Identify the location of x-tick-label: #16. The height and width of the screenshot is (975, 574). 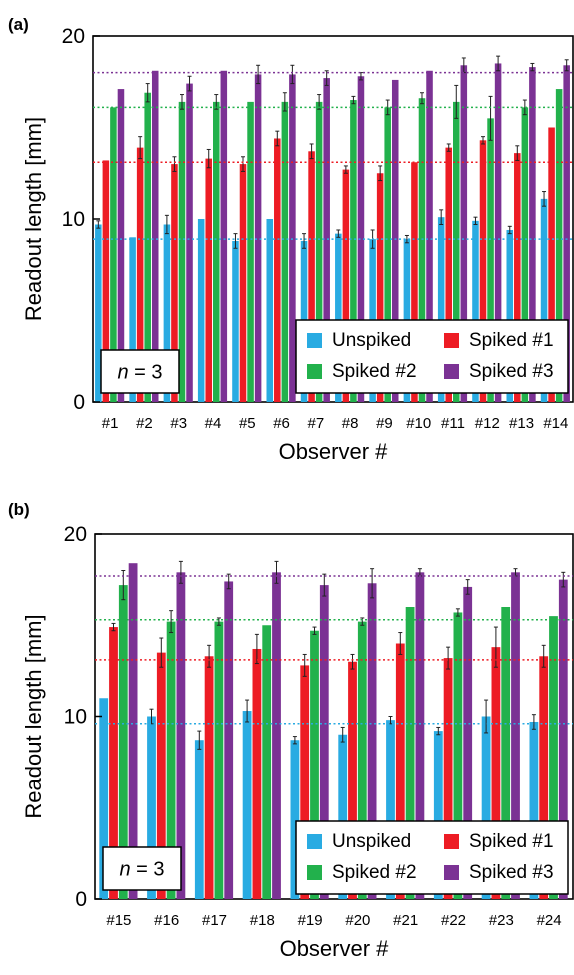
(166, 920).